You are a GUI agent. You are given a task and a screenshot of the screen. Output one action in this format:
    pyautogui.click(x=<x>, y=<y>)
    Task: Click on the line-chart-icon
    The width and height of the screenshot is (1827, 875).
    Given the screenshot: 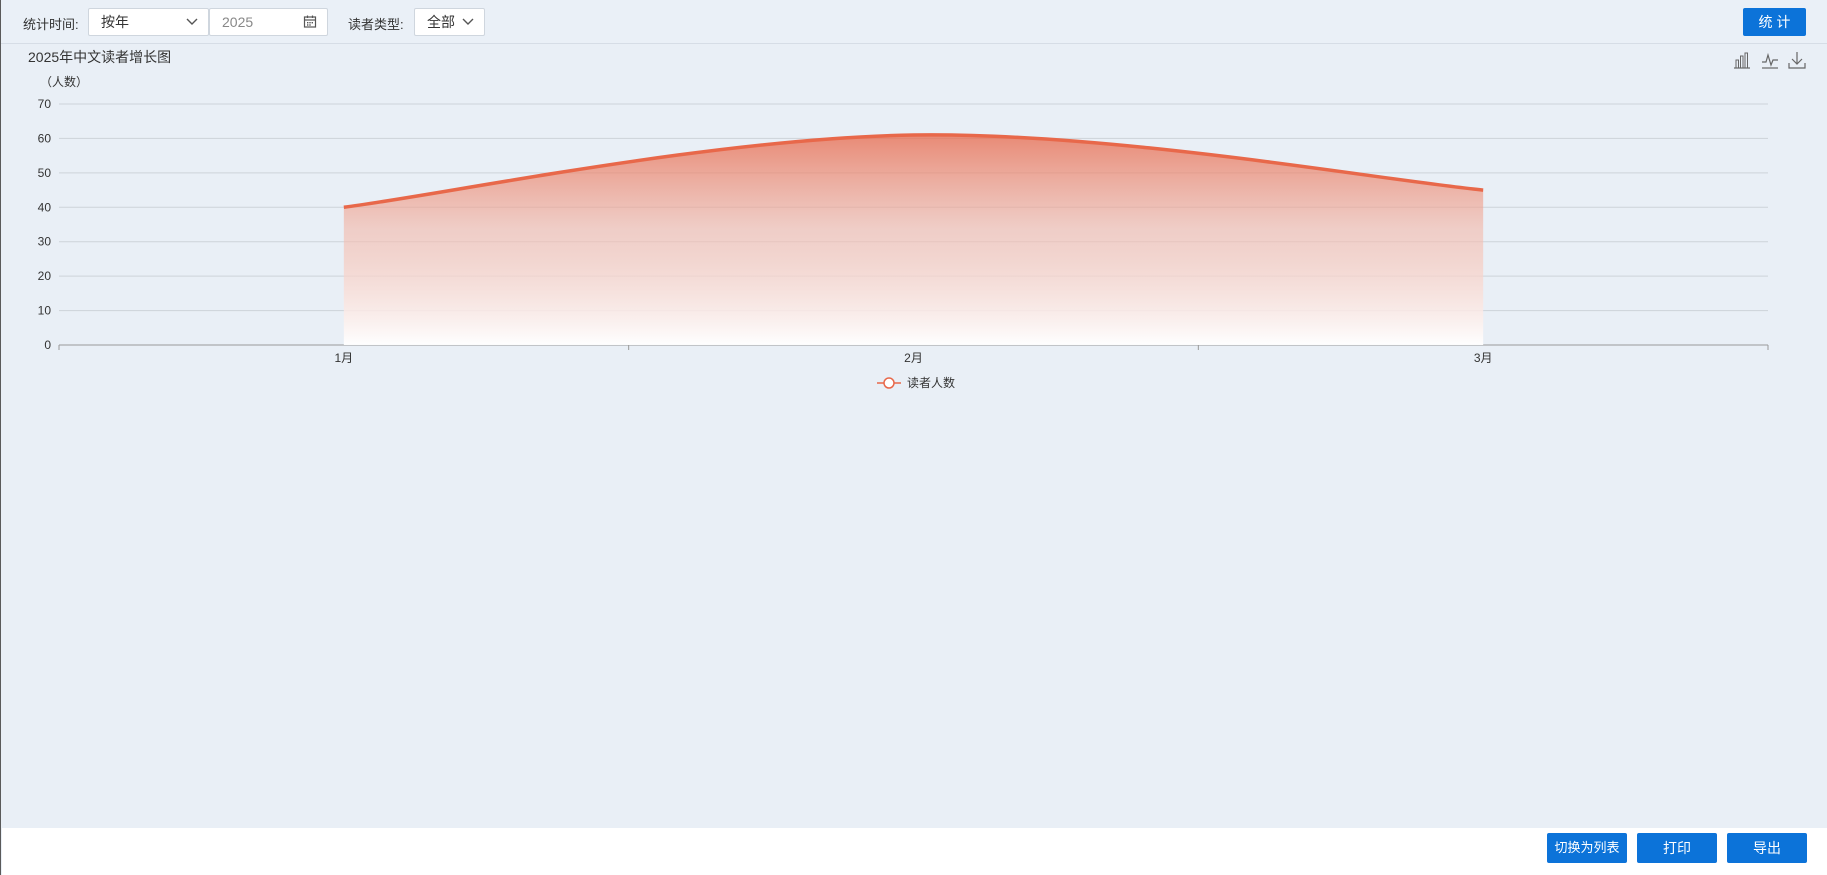 What is the action you would take?
    pyautogui.click(x=1770, y=60)
    